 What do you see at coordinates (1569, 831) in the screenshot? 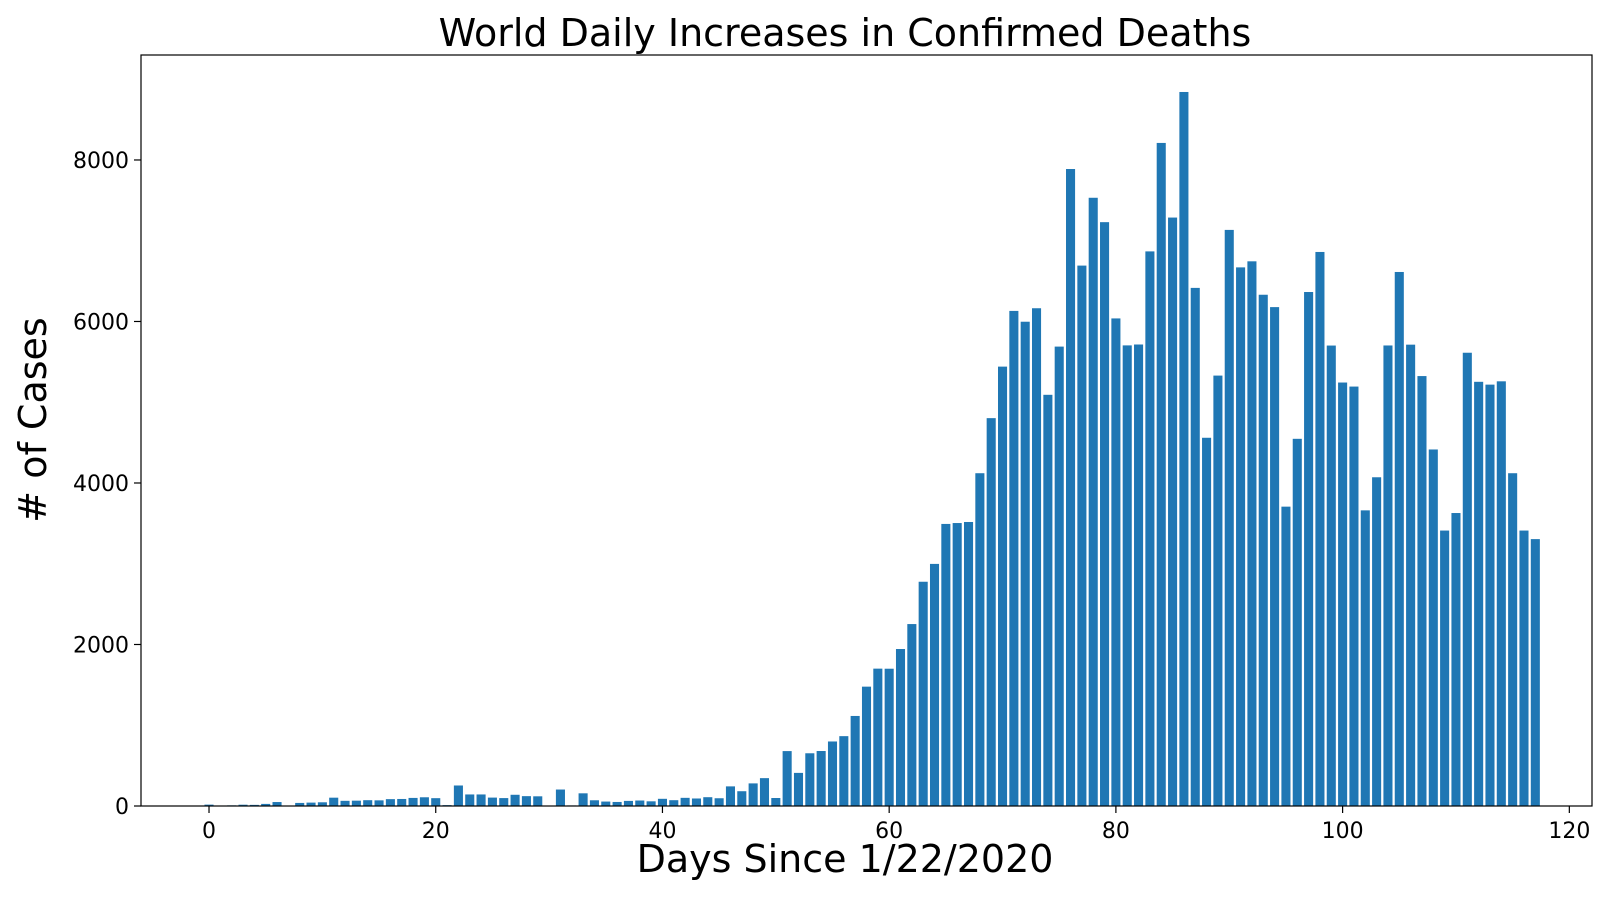
I see `x-tick-label: 120` at bounding box center [1569, 831].